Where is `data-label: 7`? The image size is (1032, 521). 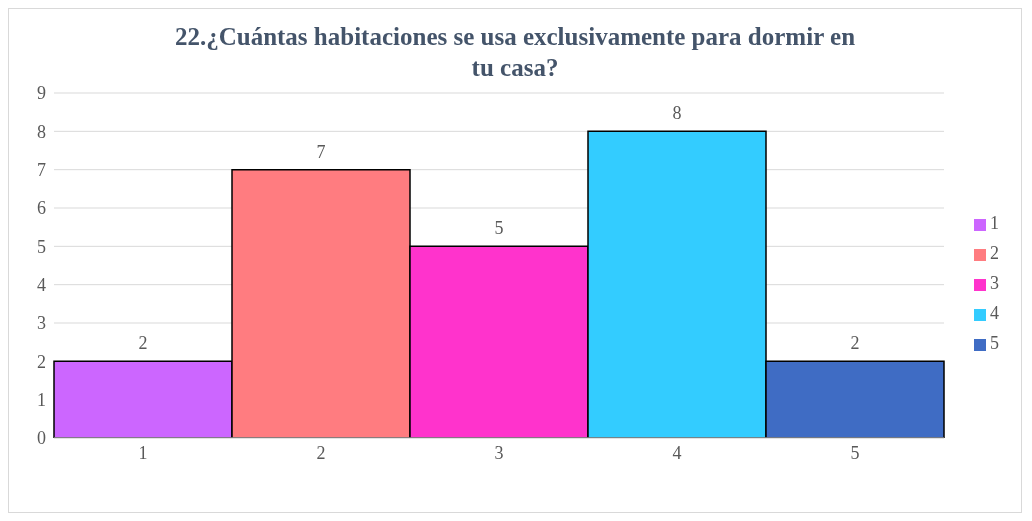
data-label: 7 is located at coordinates (321, 151).